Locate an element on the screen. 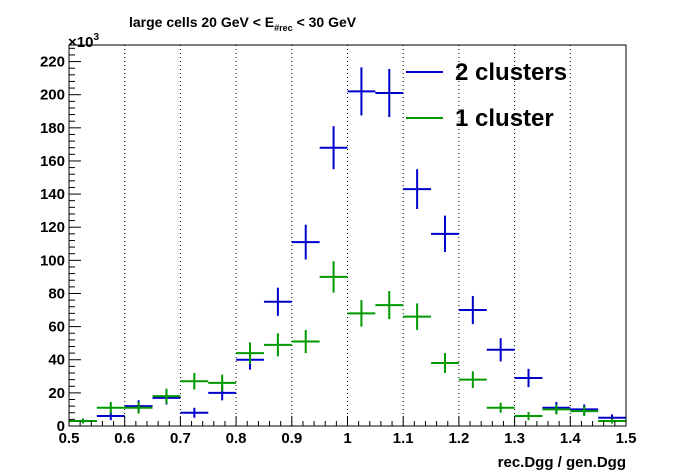 This screenshot has width=696, height=474. x-tick-label-2: 0.7 is located at coordinates (180, 438).